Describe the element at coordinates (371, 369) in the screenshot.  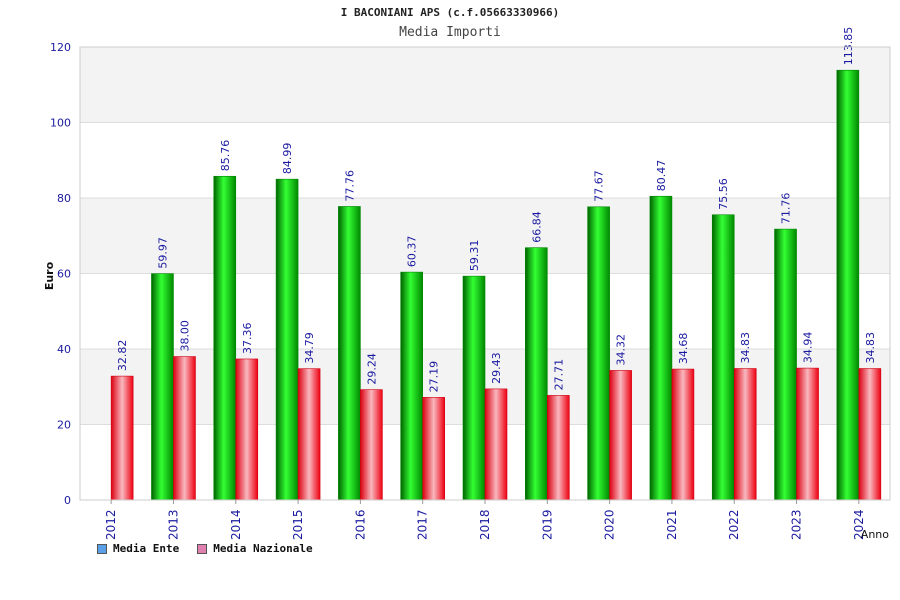
I see `data-label-media-nazionale: 29.24` at that location.